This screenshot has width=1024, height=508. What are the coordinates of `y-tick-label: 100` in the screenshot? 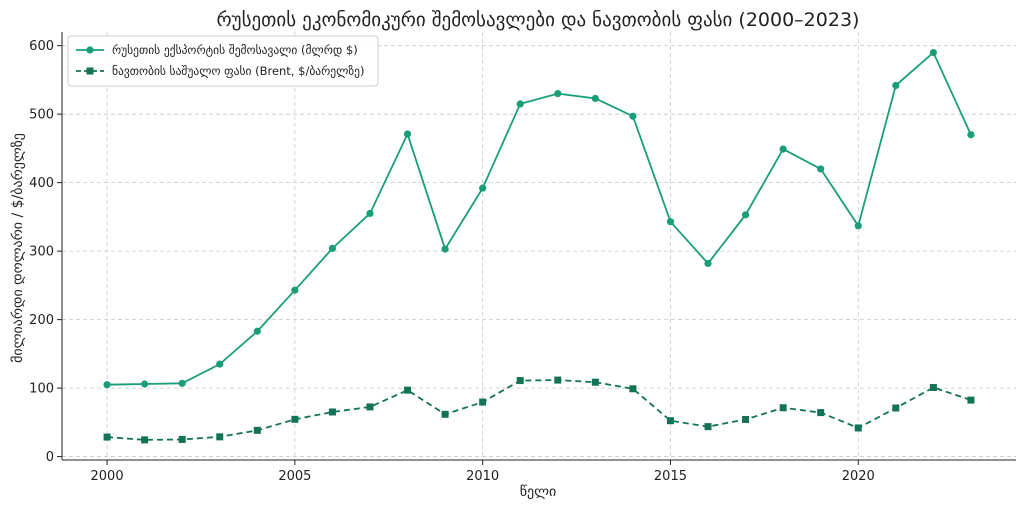 It's located at (41, 389).